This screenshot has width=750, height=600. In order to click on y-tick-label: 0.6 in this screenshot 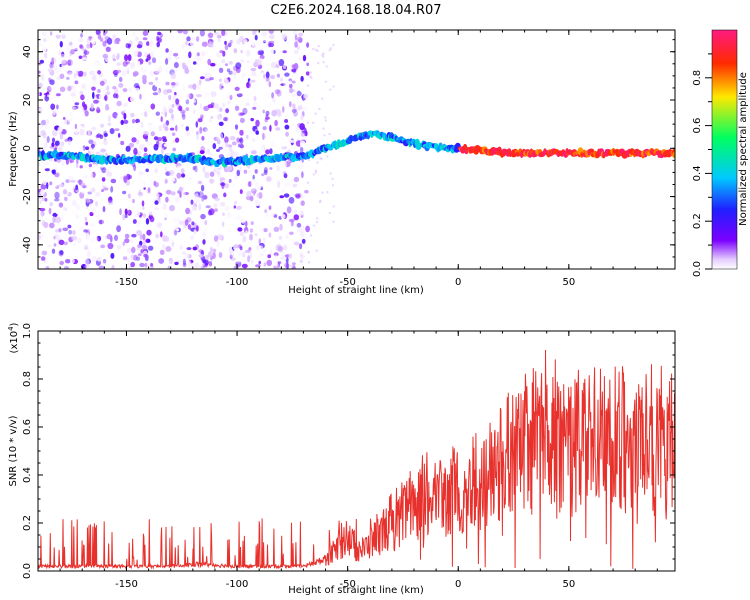, I will do `click(27, 427)`.